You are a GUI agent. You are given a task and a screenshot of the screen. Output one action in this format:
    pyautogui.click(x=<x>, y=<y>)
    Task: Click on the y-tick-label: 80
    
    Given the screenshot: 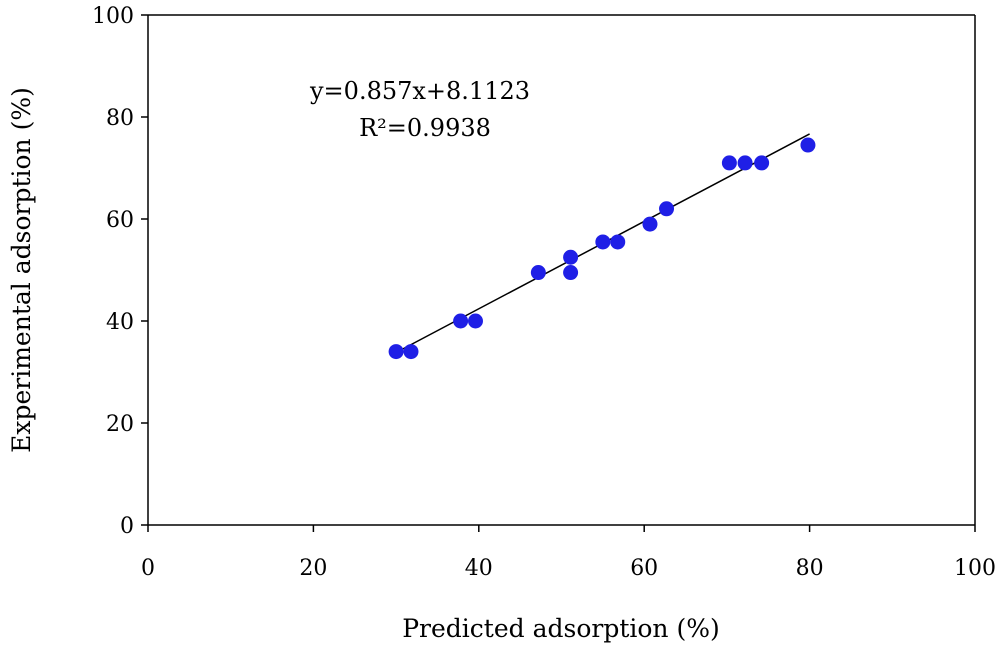 What is the action you would take?
    pyautogui.click(x=120, y=118)
    